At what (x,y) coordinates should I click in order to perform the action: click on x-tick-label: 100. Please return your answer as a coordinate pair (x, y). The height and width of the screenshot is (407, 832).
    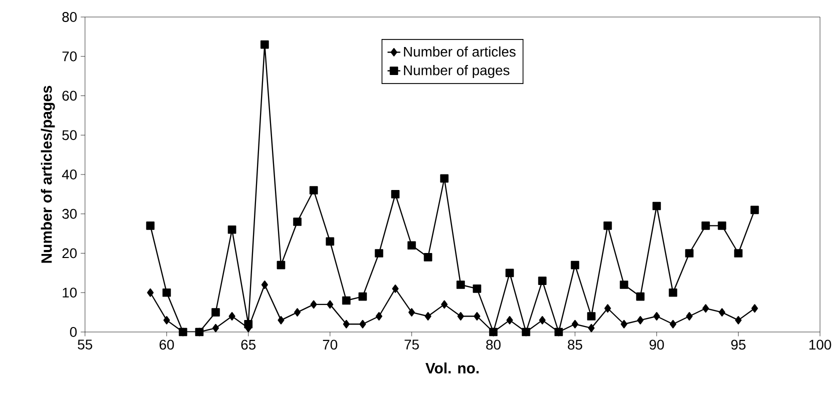
    Looking at the image, I should click on (820, 345).